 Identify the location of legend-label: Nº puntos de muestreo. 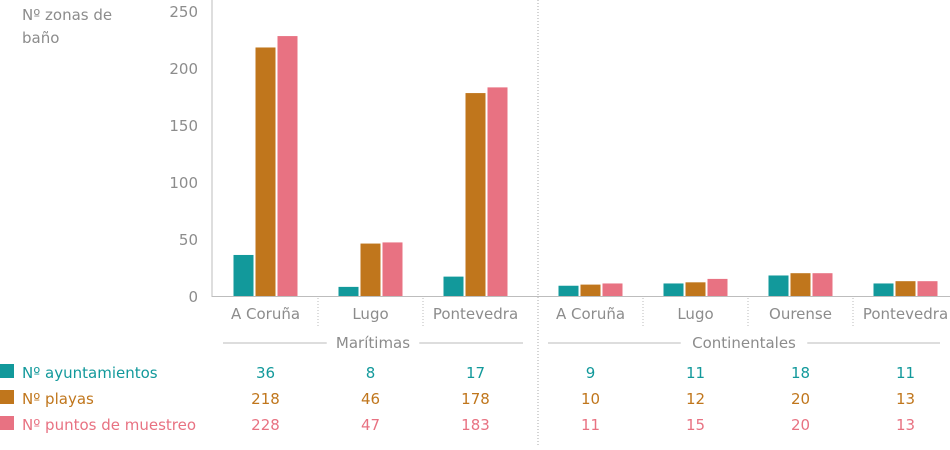
(109, 425).